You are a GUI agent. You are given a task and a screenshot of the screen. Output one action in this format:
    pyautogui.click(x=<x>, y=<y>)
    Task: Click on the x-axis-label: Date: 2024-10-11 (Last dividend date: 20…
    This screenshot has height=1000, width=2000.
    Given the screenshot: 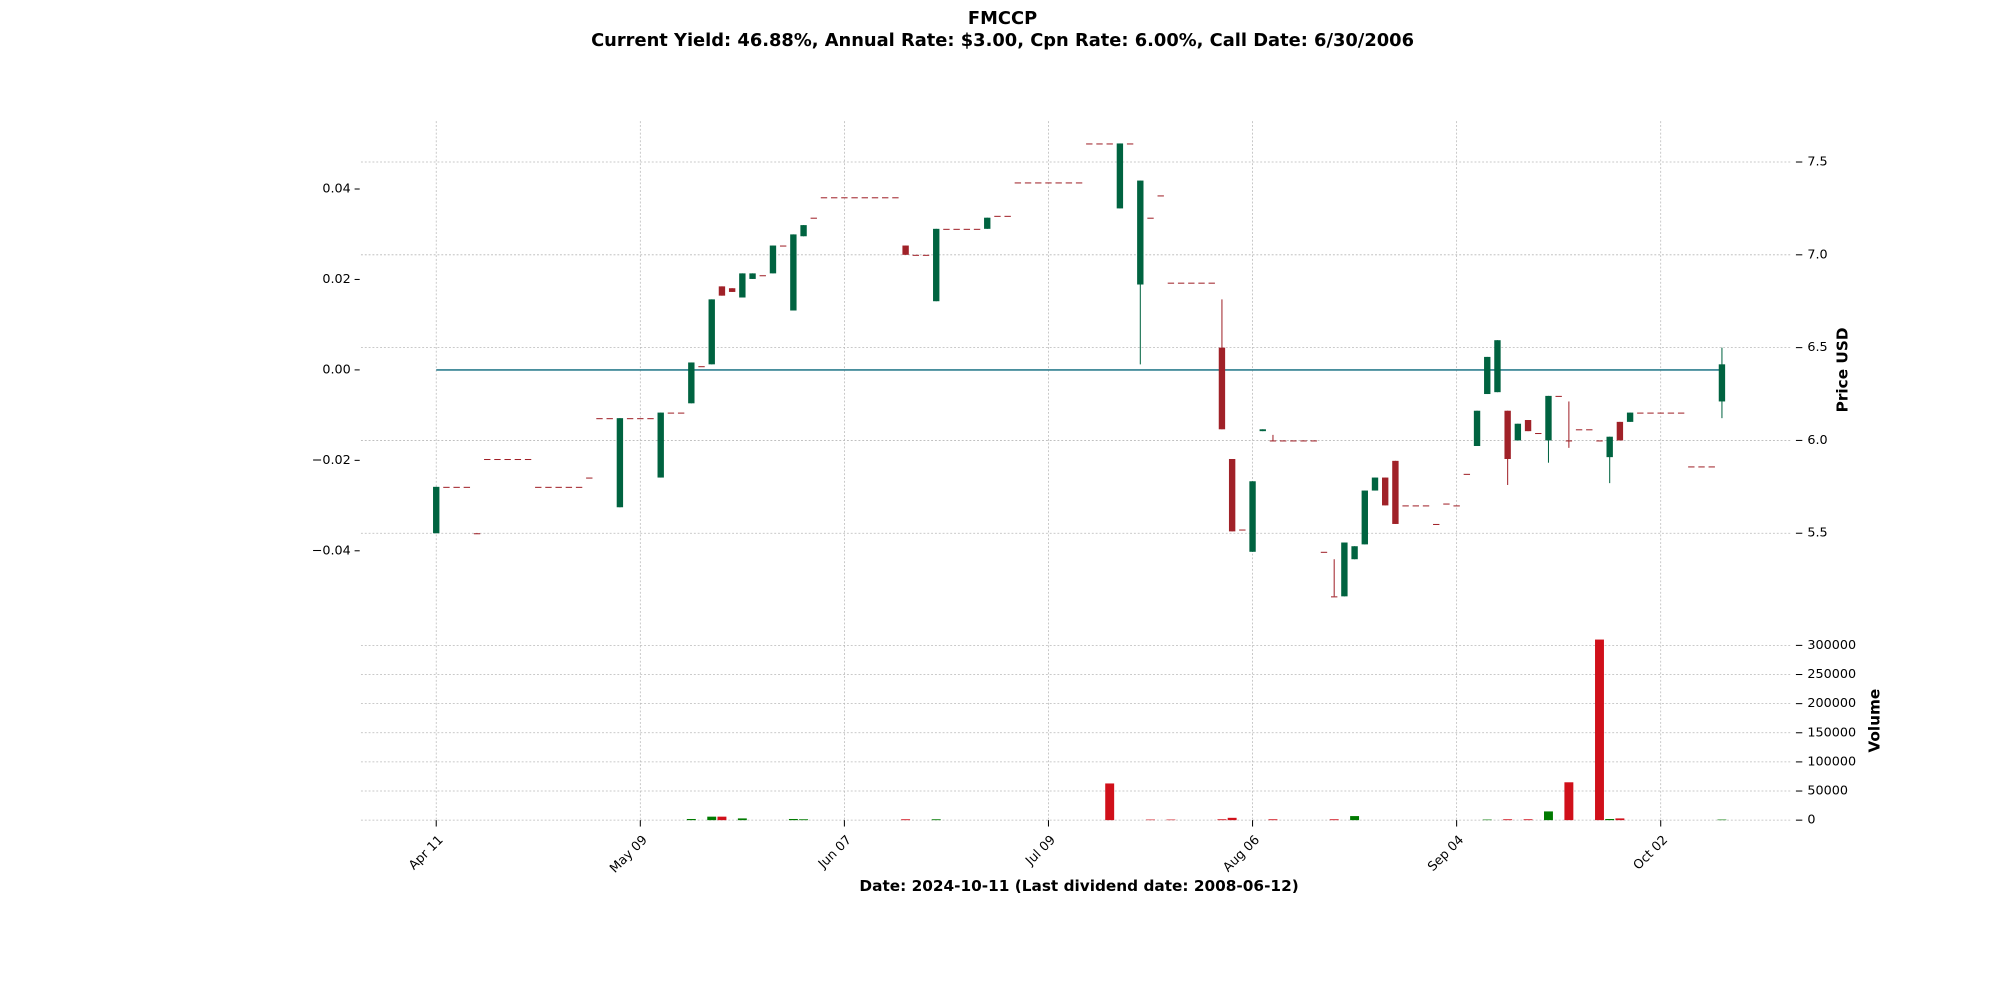 What is the action you would take?
    pyautogui.click(x=1078, y=886)
    